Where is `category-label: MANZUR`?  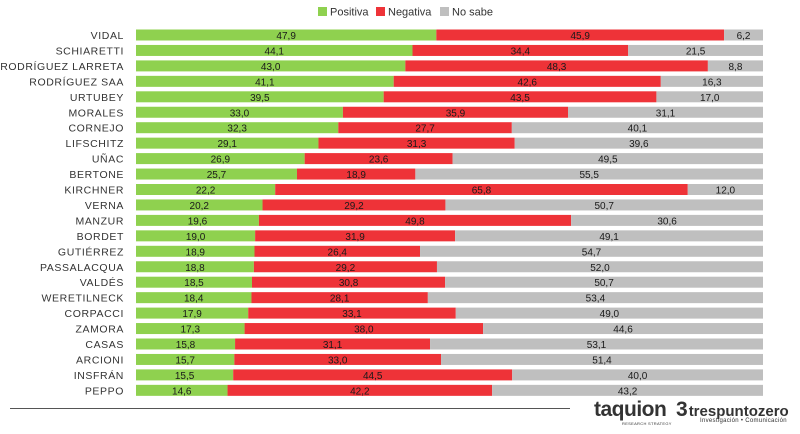
category-label: MANZUR is located at coordinates (99, 221).